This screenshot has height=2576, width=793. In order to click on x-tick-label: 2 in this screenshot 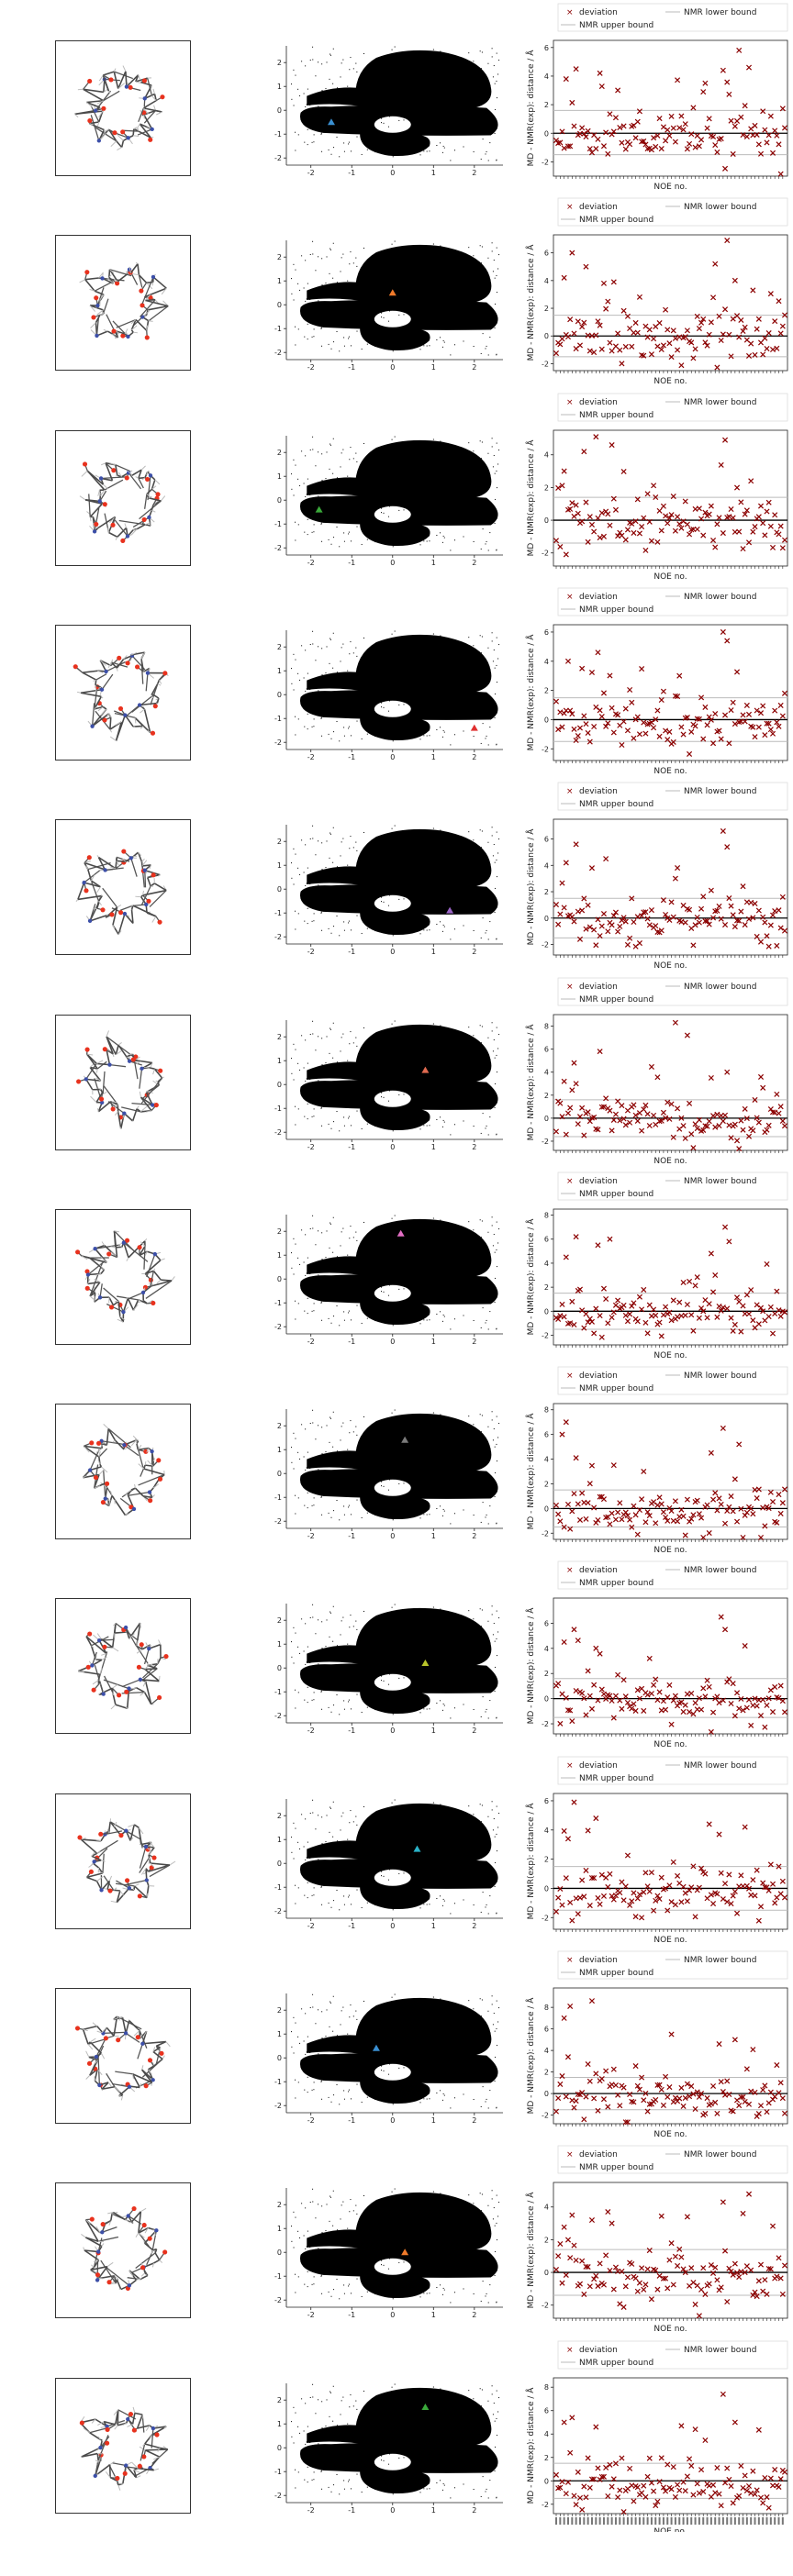, I will do `click(474, 367)`.